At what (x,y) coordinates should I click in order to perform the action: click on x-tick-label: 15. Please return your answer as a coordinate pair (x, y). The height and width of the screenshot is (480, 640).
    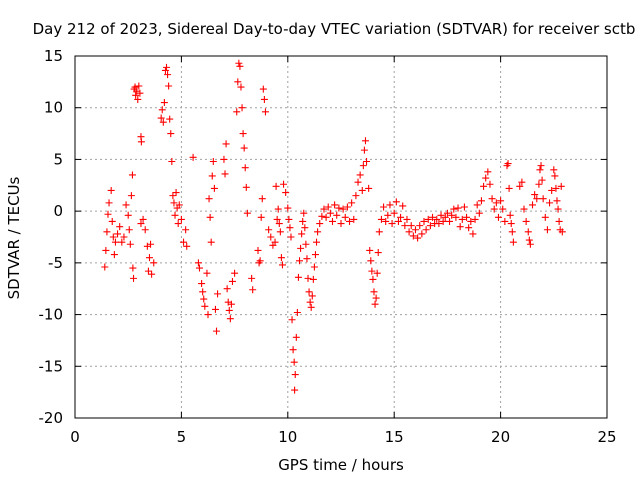
    Looking at the image, I should click on (394, 437).